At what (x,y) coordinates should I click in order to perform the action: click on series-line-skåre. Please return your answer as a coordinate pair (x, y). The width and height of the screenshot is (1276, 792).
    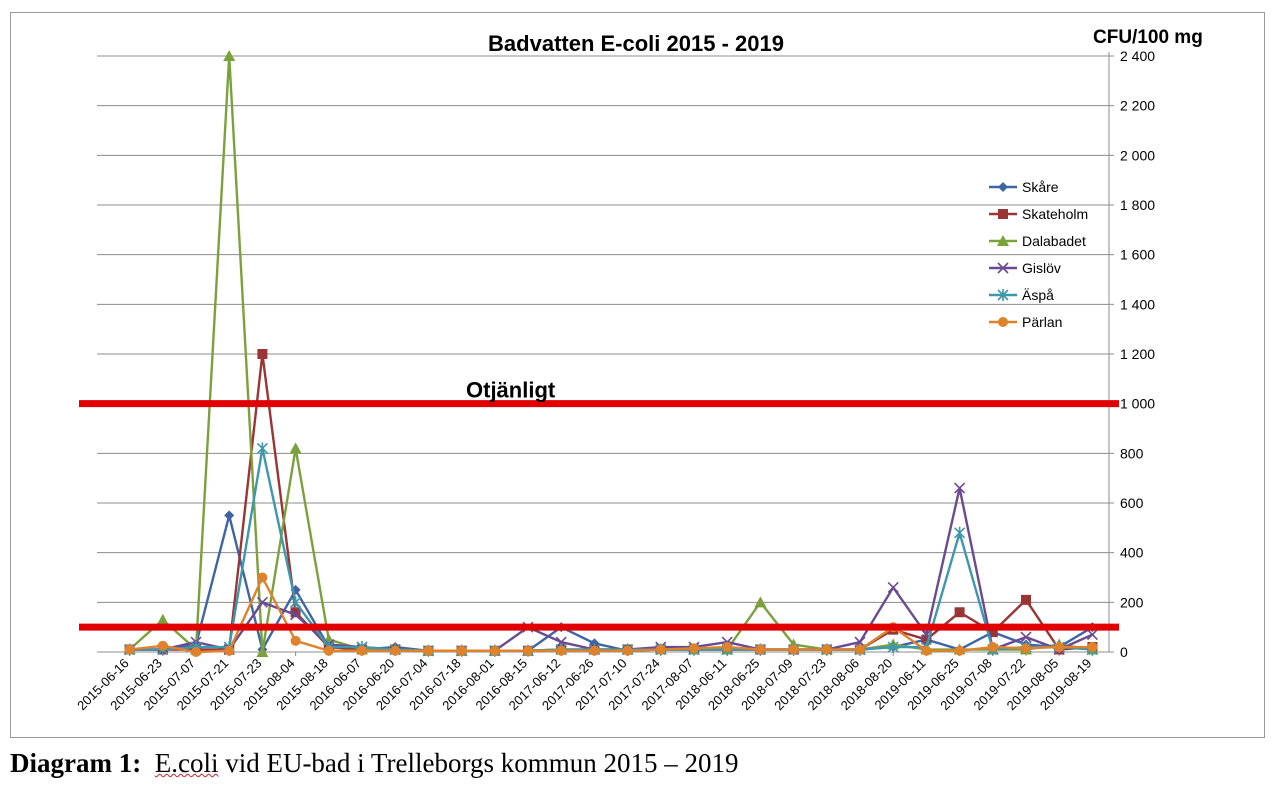
    Looking at the image, I should click on (611, 583).